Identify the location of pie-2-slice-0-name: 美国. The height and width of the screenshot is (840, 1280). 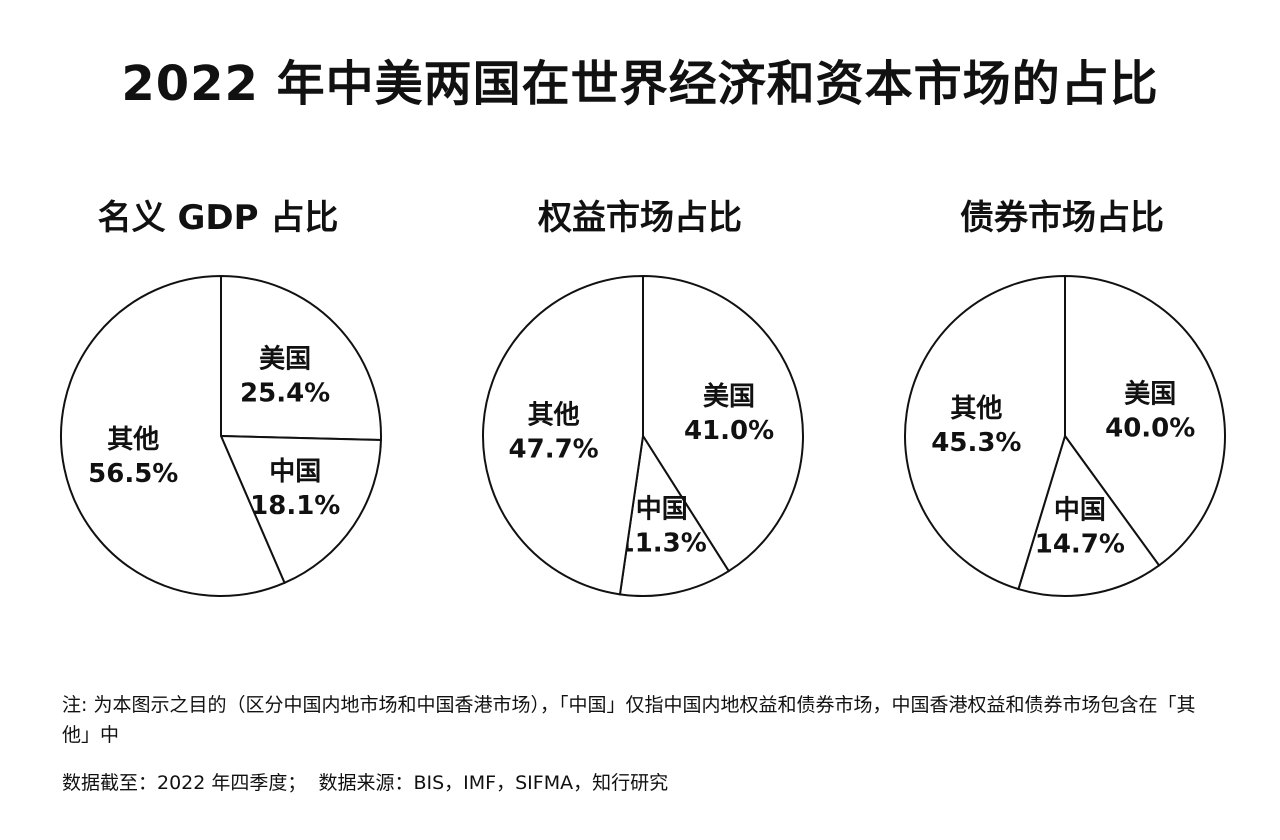
(1150, 393).